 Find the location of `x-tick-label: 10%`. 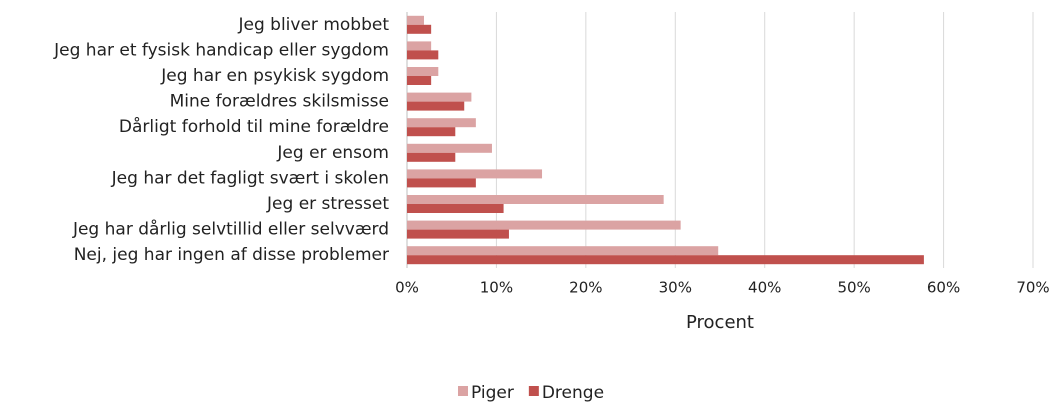

x-tick-label: 10% is located at coordinates (496, 288).